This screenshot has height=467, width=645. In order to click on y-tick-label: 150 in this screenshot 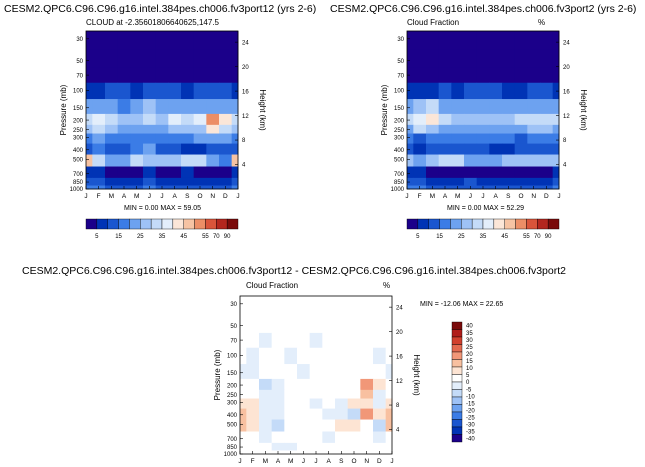, I will do `click(399, 109)`.